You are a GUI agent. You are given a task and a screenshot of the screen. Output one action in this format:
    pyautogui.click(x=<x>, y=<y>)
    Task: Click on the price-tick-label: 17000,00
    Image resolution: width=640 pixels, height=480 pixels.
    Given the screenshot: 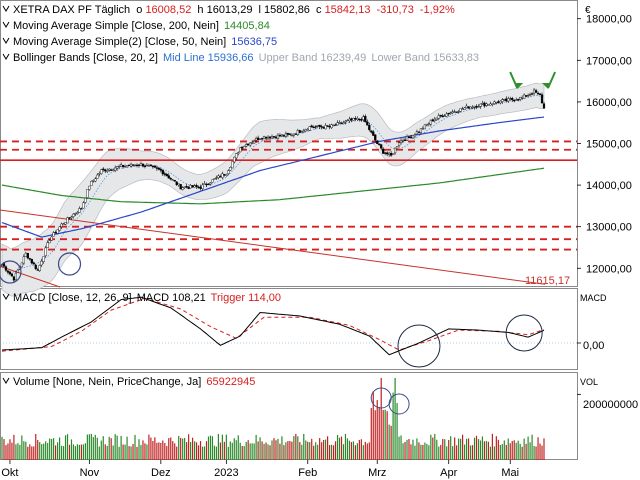 What is the action you would take?
    pyautogui.click(x=609, y=61)
    